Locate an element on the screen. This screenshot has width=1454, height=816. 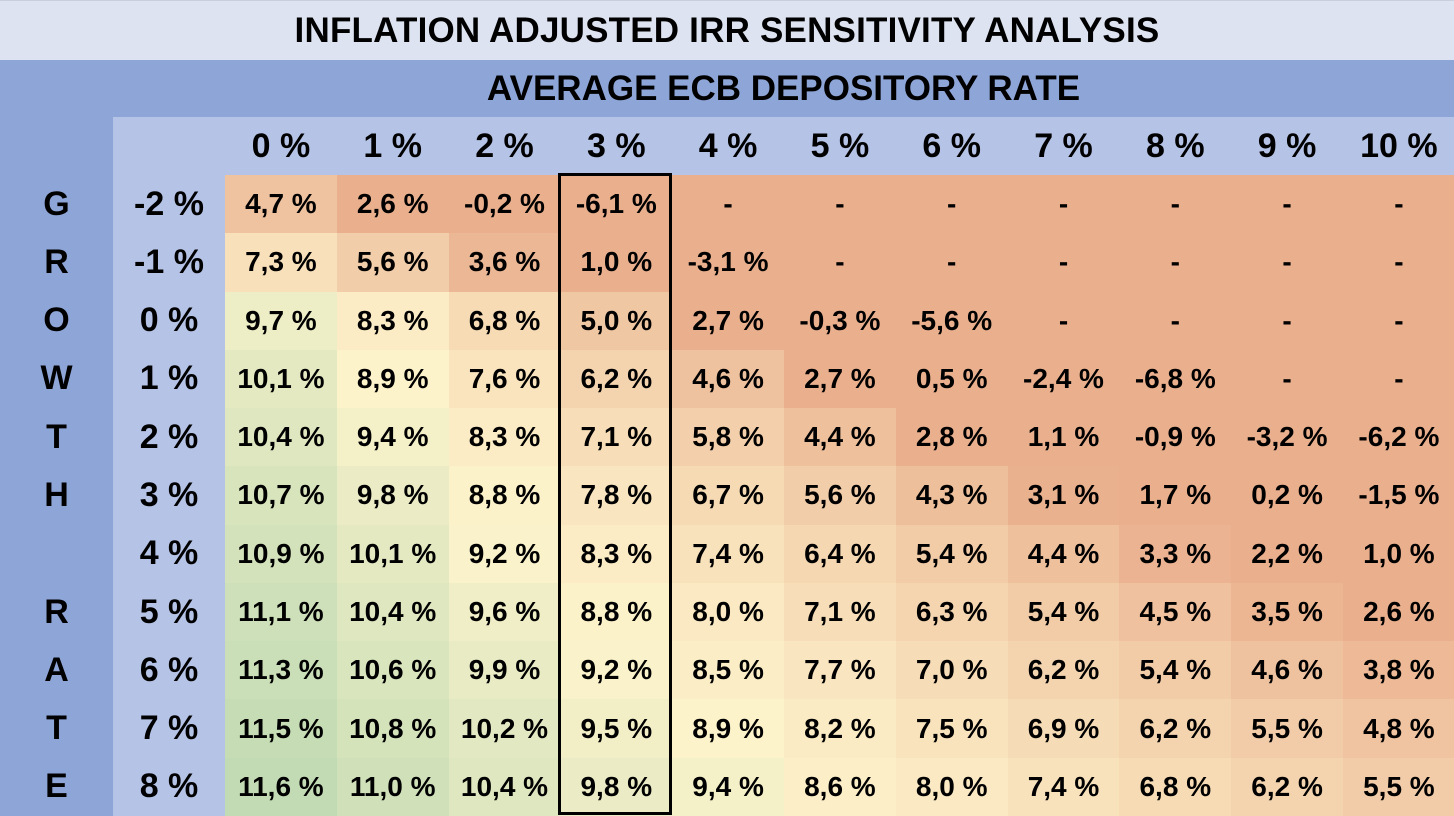
heatmap-cell: -2,4 % is located at coordinates (1063, 379).